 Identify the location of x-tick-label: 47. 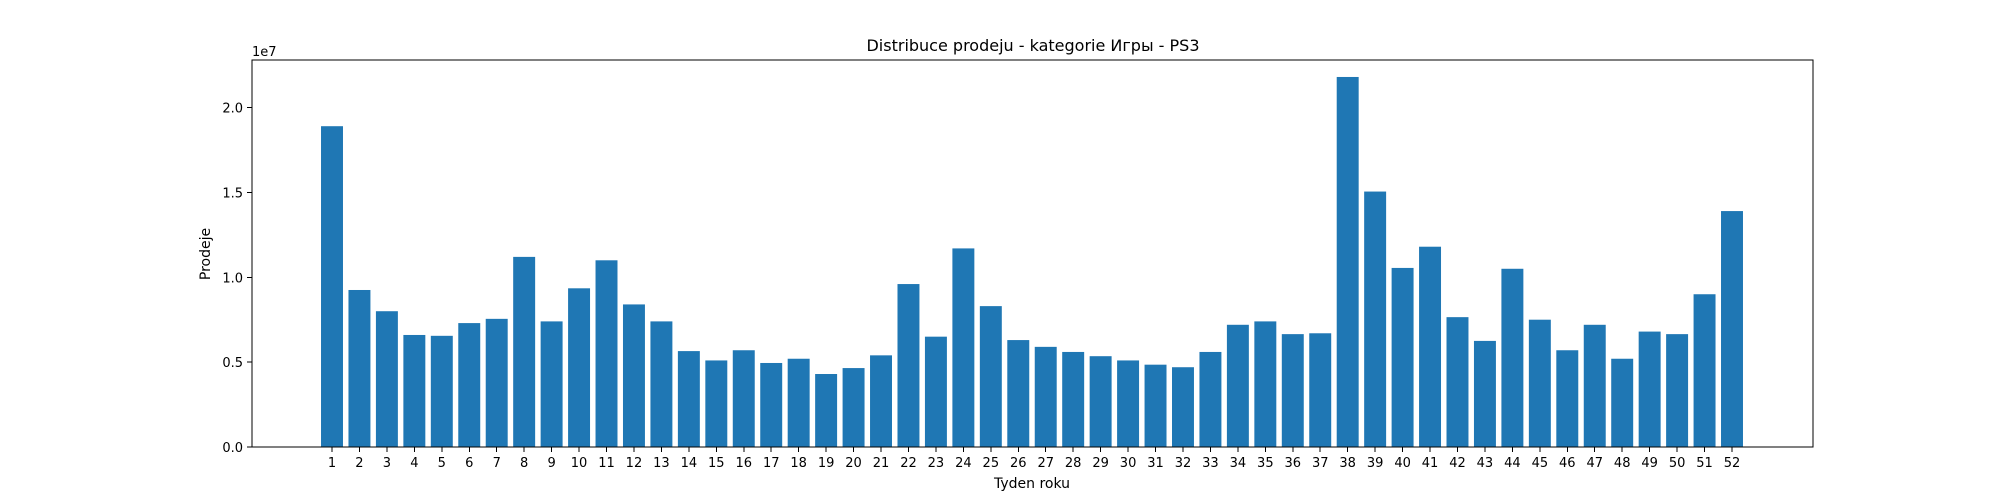
(1594, 463).